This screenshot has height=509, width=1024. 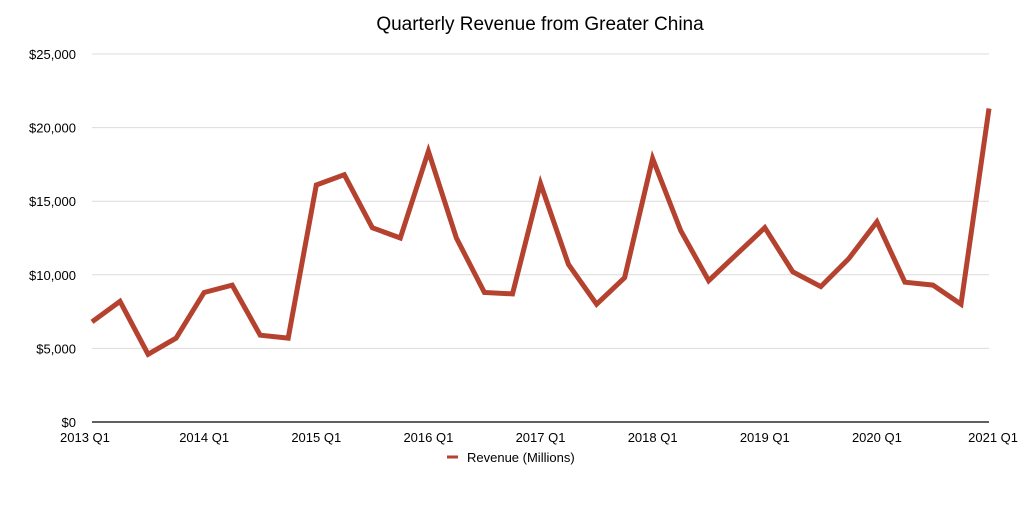 What do you see at coordinates (85, 437) in the screenshot?
I see `x-tick-label: 2013 Q1` at bounding box center [85, 437].